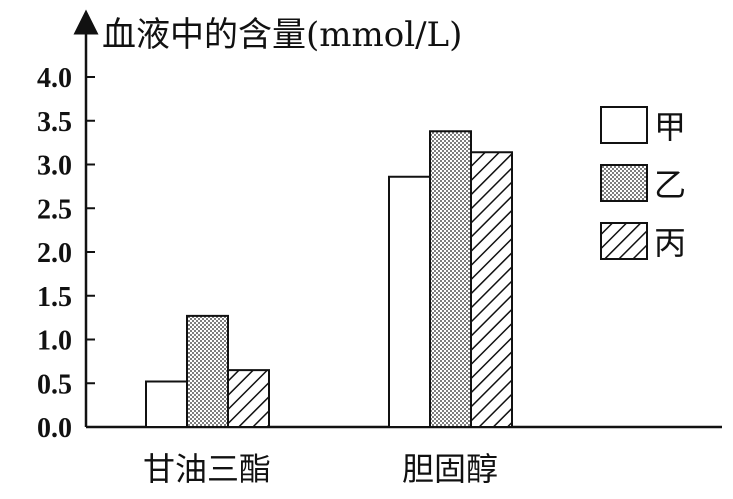 Image resolution: width=733 pixels, height=499 pixels. Describe the element at coordinates (320, 469) in the screenshot. I see `x-category-labels: 甘油三酯 胆固醇` at that location.